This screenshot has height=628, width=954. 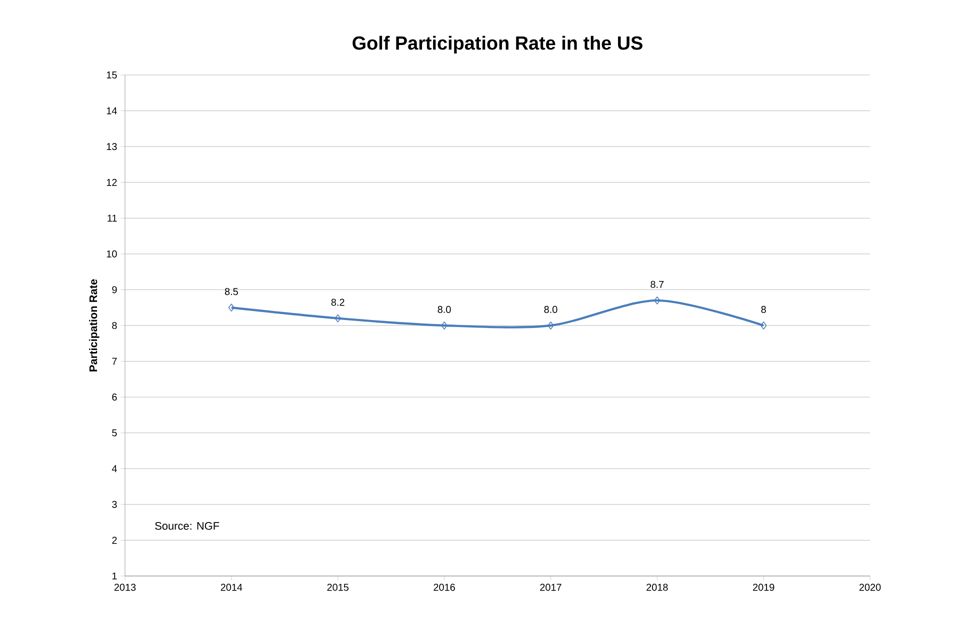 I want to click on x-tick-label: 2018, so click(x=657, y=587).